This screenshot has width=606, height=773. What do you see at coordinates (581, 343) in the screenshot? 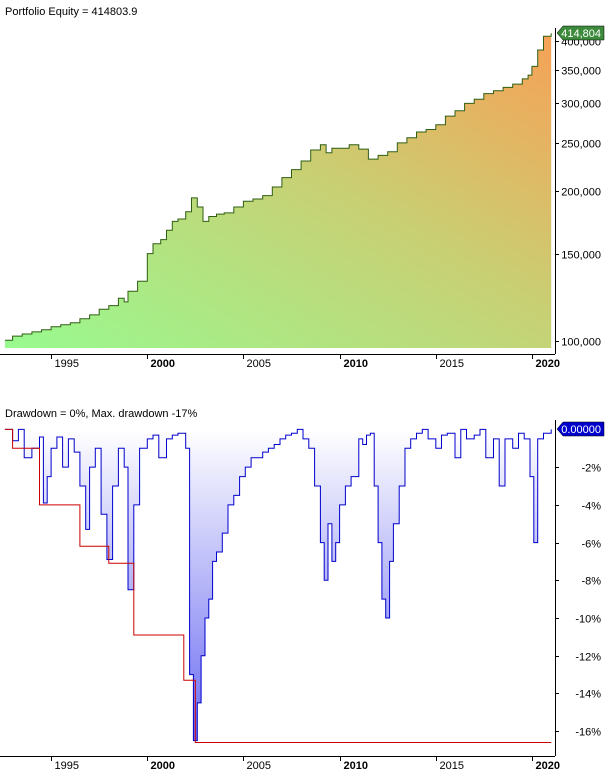
I see `y-tick-label: 100,000` at bounding box center [581, 343].